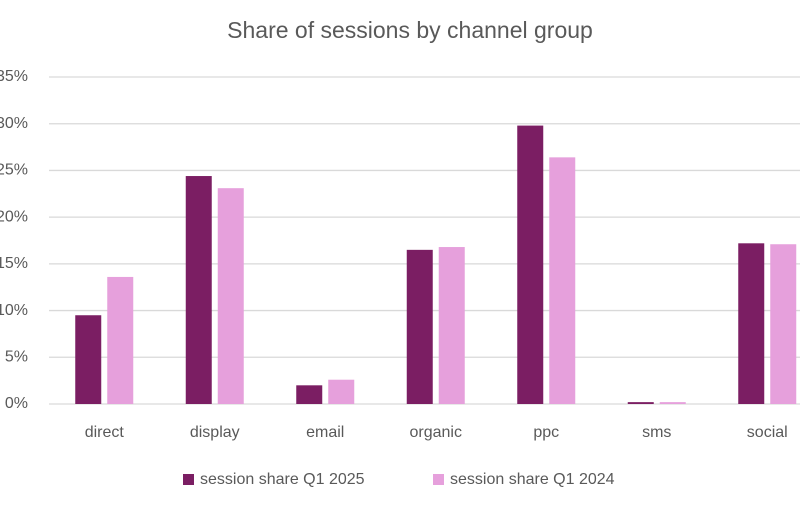  What do you see at coordinates (325, 432) in the screenshot?
I see `x-tick-label: email` at bounding box center [325, 432].